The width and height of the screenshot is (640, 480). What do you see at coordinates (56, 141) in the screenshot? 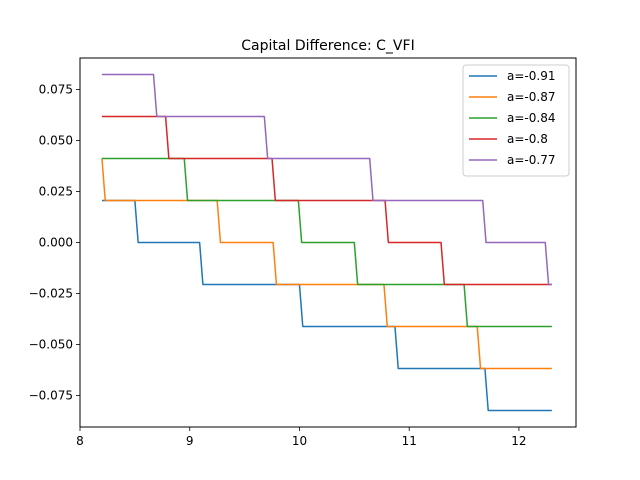
I see `y-tick-label: 0.050` at bounding box center [56, 141].